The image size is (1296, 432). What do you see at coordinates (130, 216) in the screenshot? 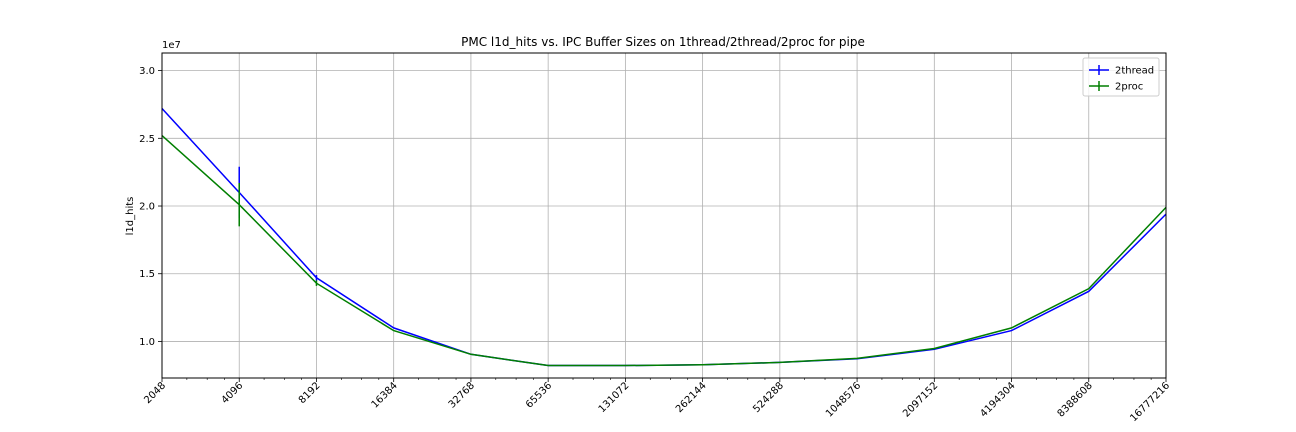
I see `y-axis-label: l1d_hits` at bounding box center [130, 216].